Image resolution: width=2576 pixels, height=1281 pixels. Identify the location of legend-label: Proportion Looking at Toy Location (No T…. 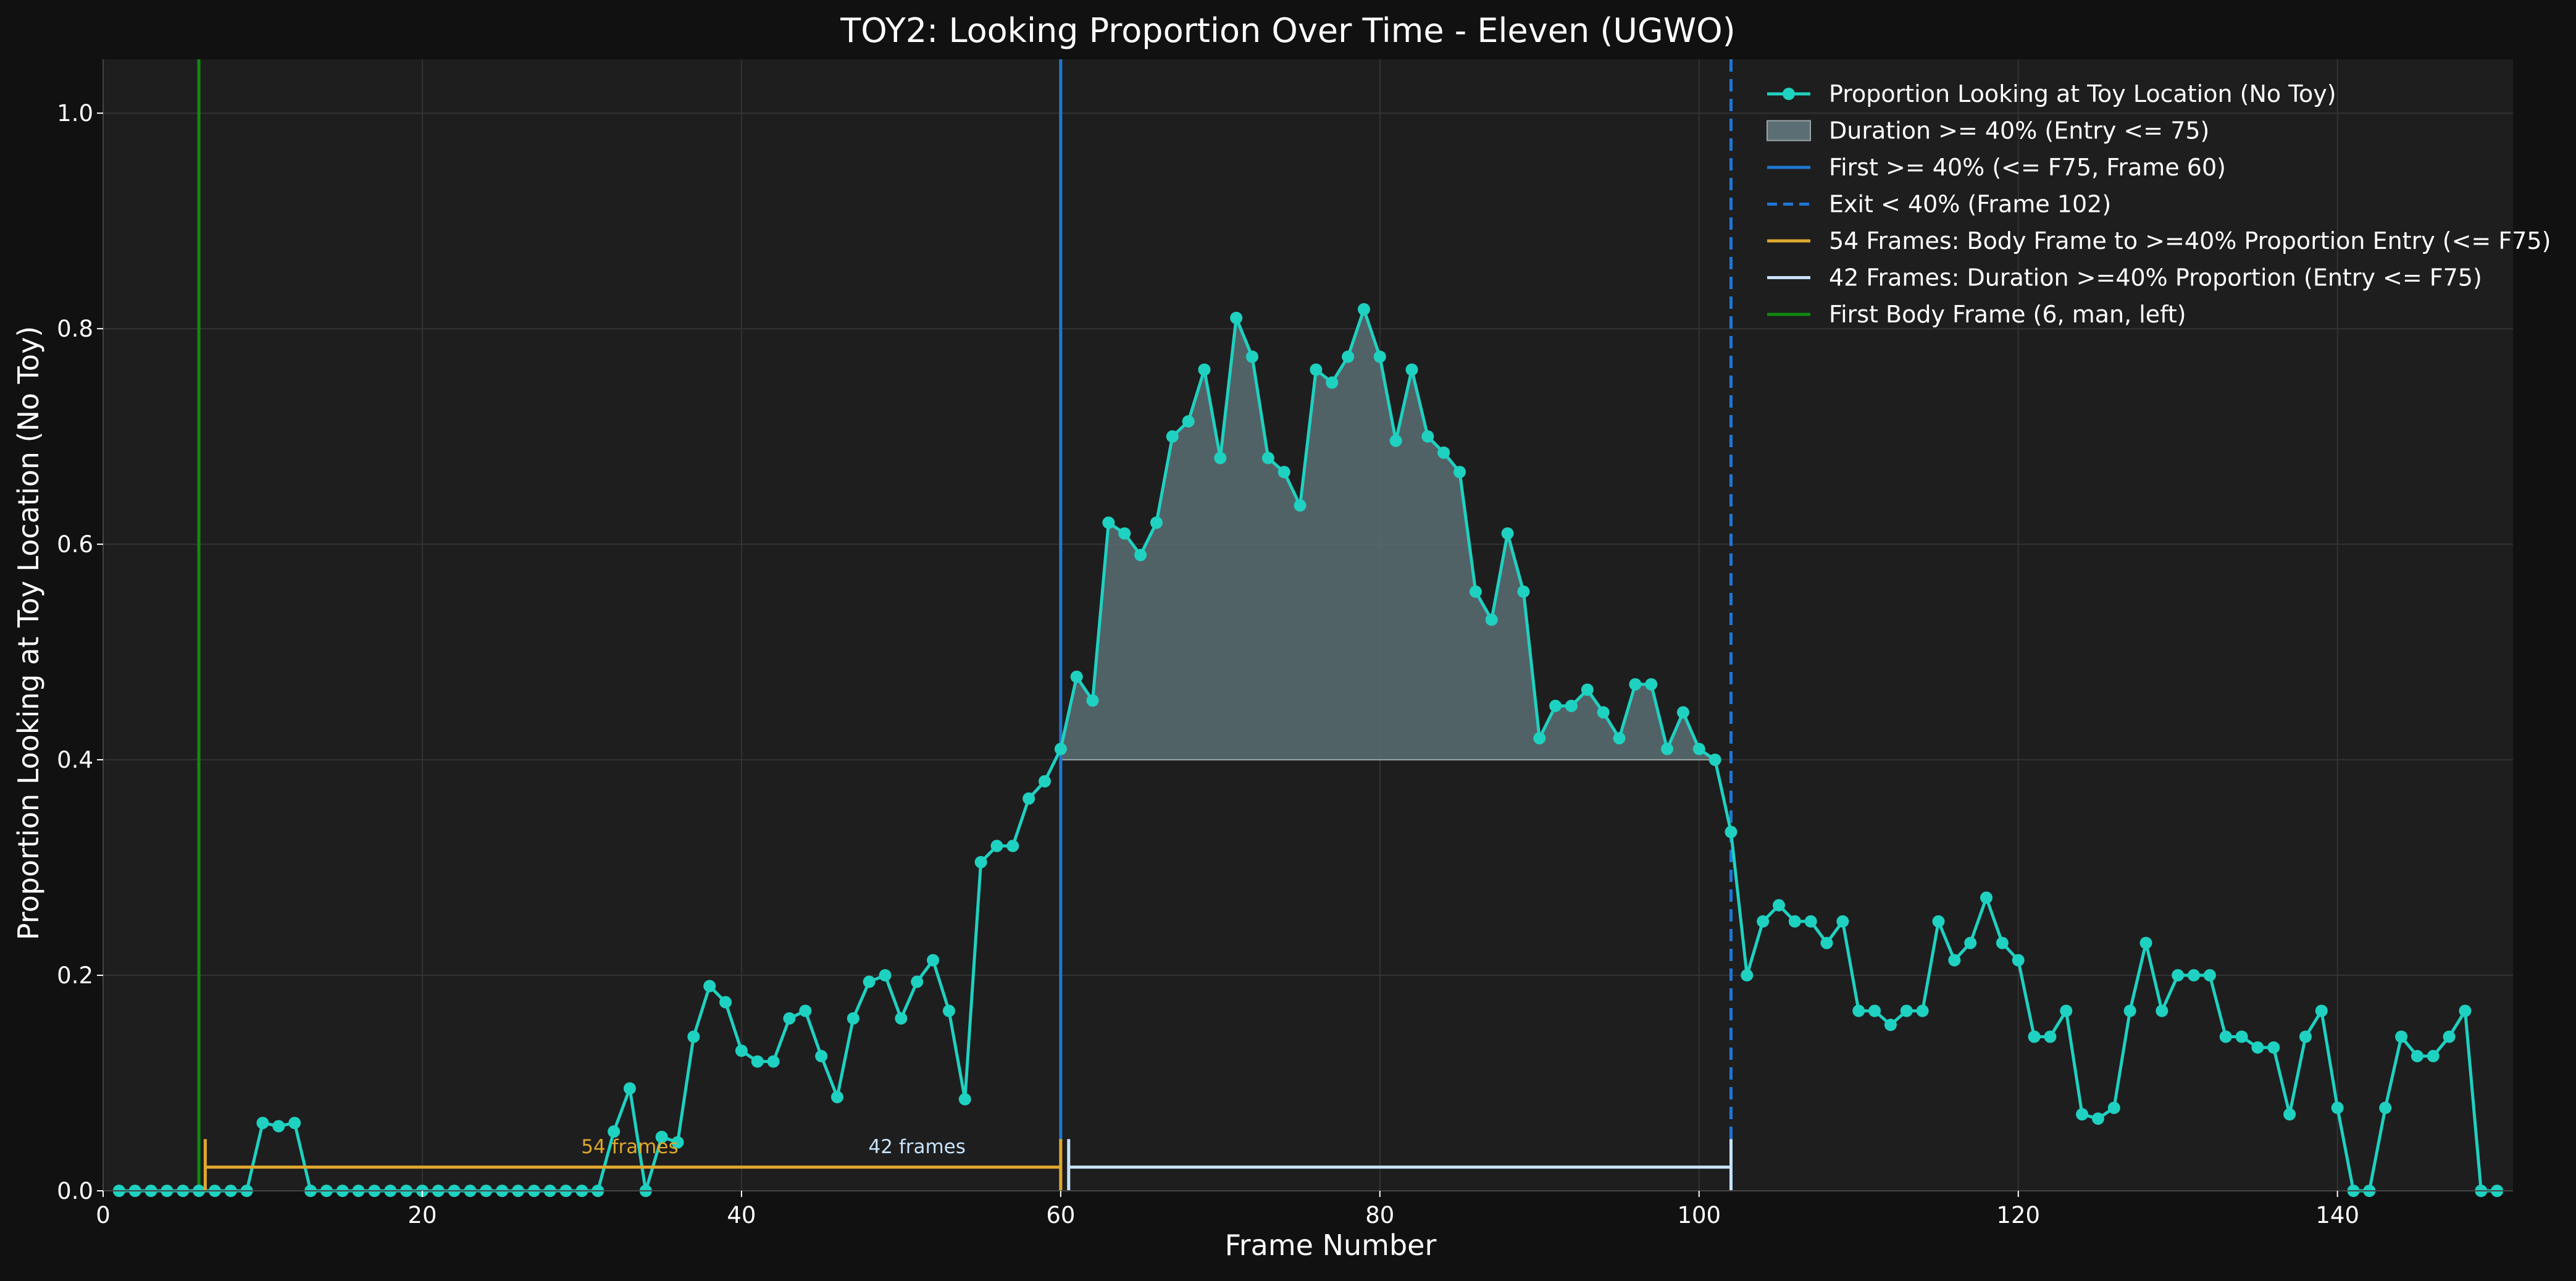
(2082, 93).